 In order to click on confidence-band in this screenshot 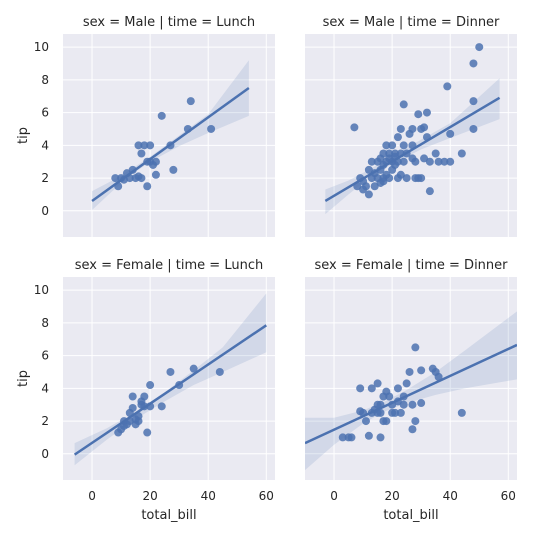, I will do `click(411, 391)`.